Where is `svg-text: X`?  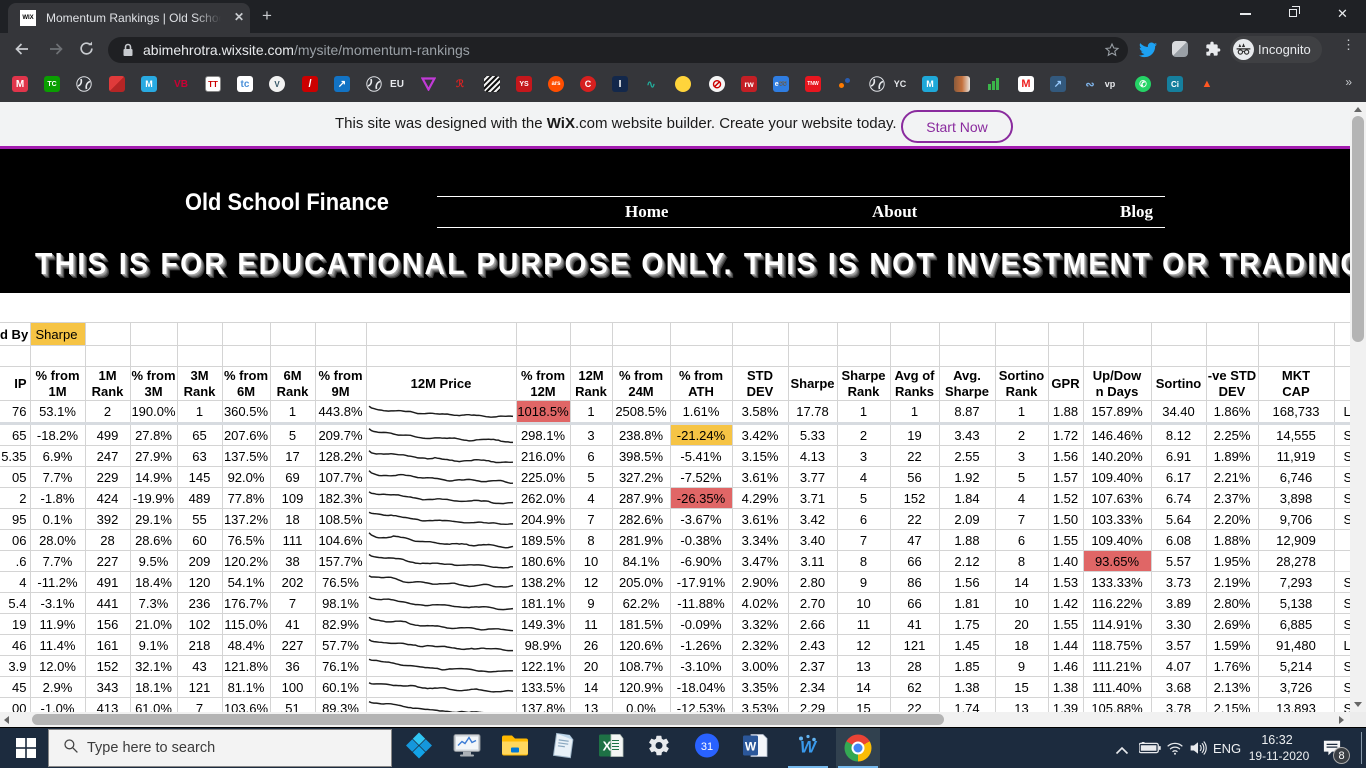
svg-text: X is located at coordinates (607, 746).